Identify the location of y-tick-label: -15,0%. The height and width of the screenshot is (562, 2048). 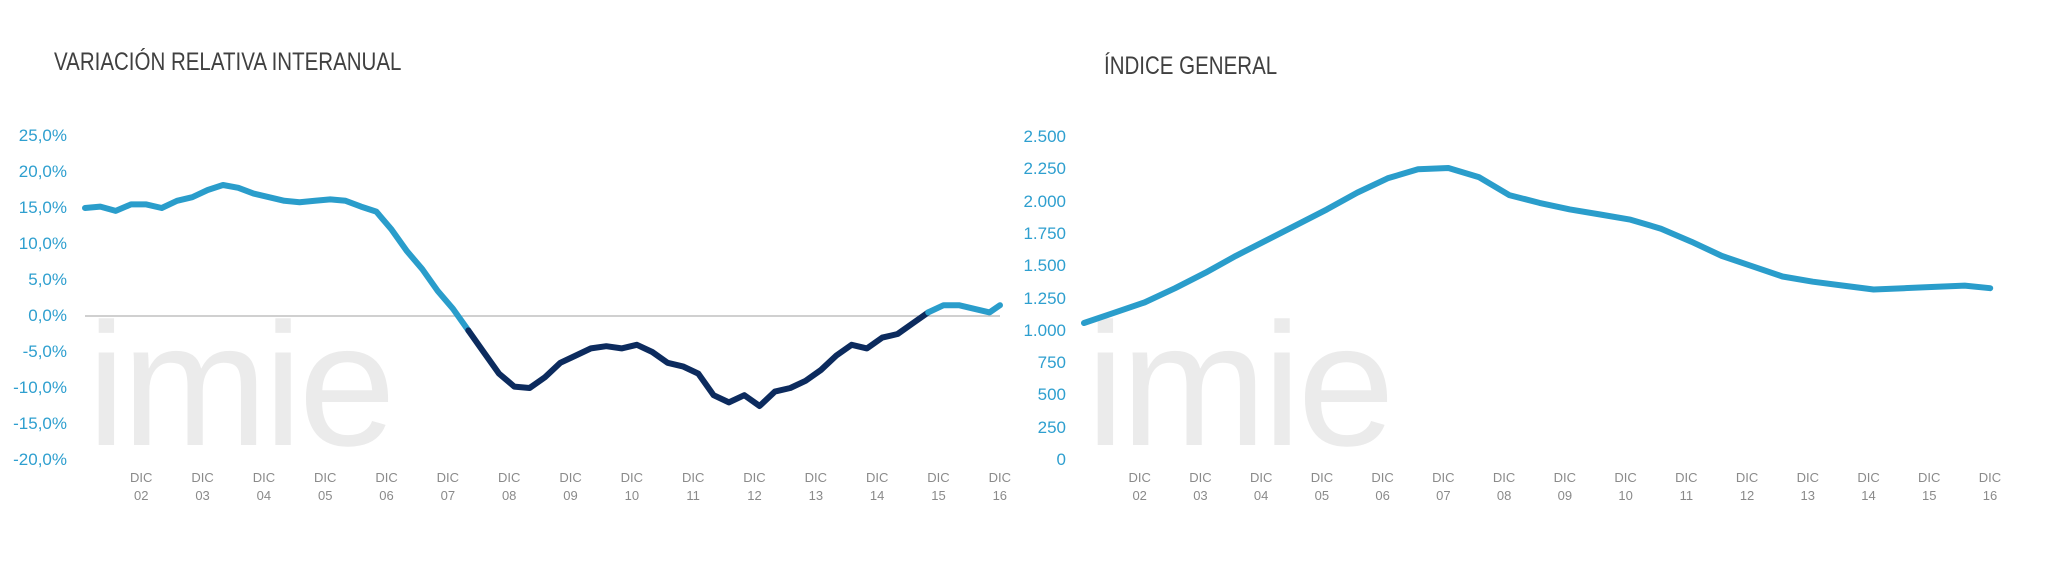
(40, 423).